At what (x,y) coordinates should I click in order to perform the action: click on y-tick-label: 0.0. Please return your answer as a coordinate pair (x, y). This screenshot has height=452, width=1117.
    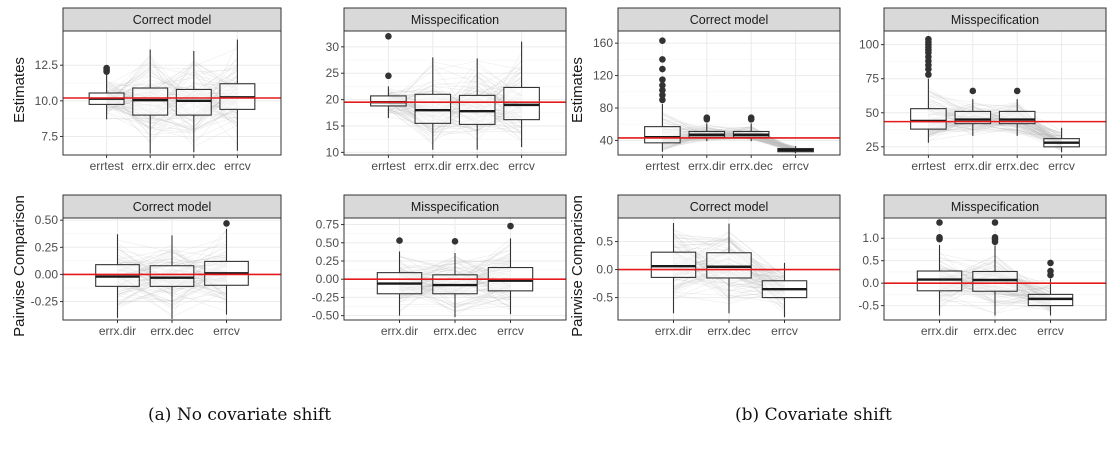
    Looking at the image, I should click on (870, 283).